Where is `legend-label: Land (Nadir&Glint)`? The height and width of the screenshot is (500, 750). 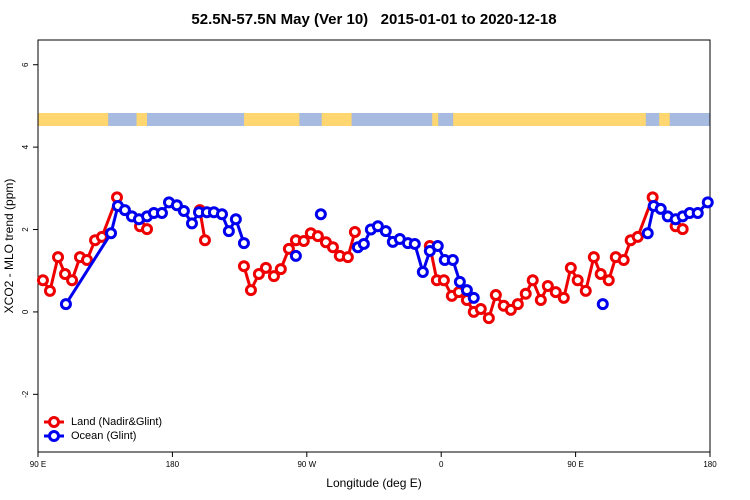 legend-label: Land (Nadir&Glint) is located at coordinates (116, 422).